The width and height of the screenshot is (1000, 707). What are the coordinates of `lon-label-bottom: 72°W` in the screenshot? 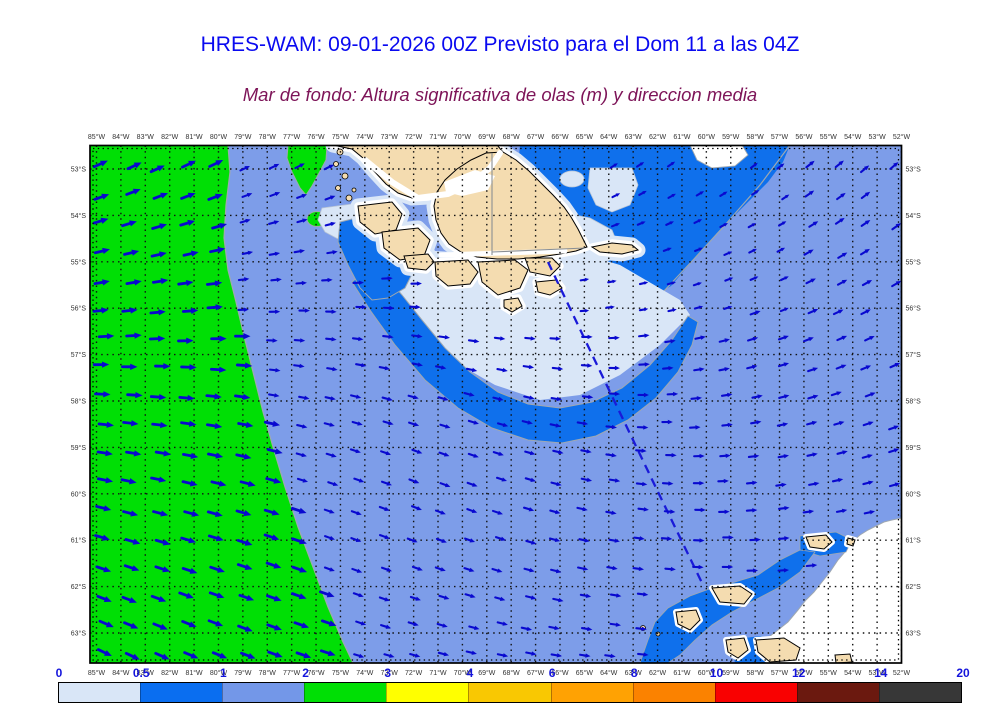 It's located at (414, 673).